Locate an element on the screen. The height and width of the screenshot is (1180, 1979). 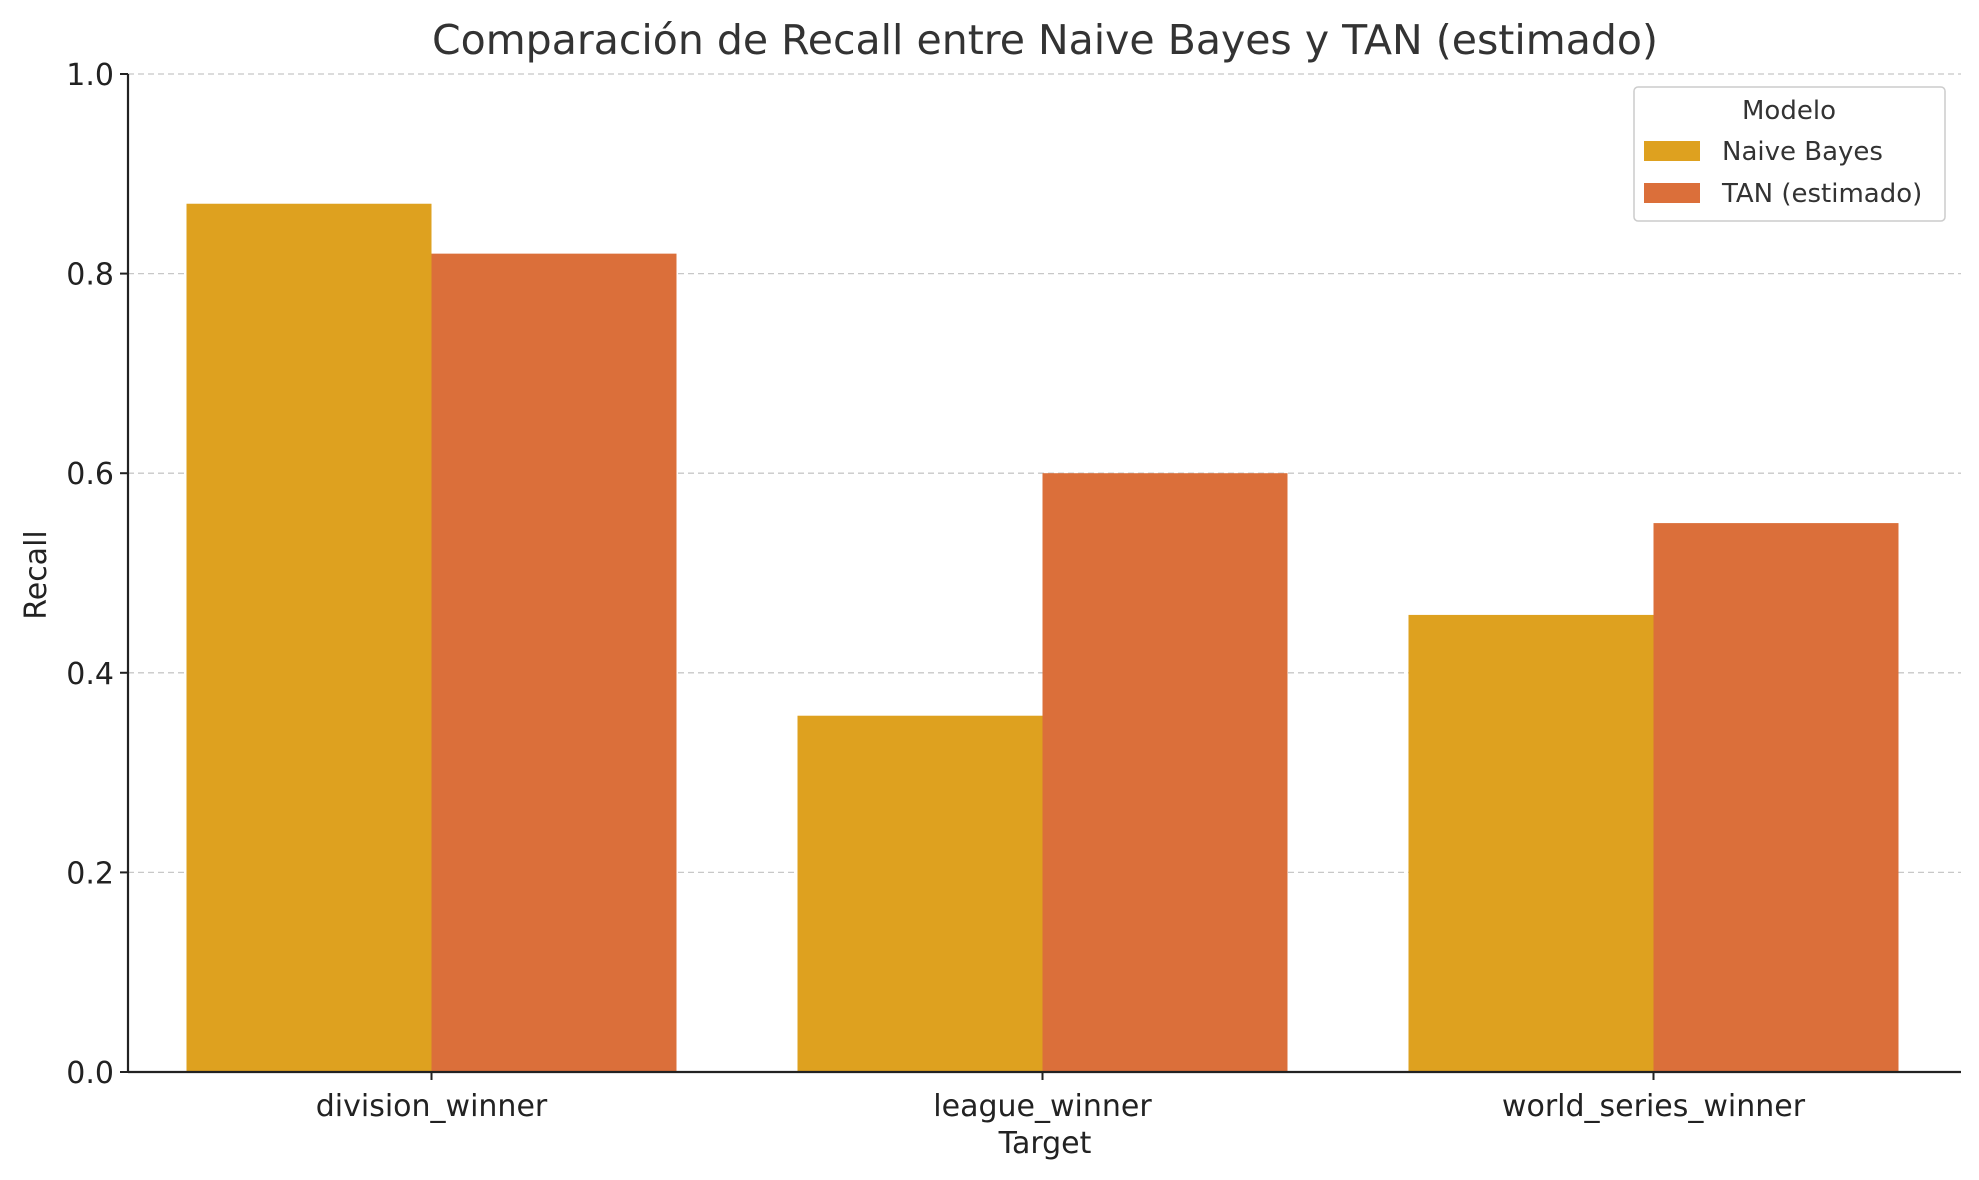
y-tick-label: 1.0 is located at coordinates (90, 75).